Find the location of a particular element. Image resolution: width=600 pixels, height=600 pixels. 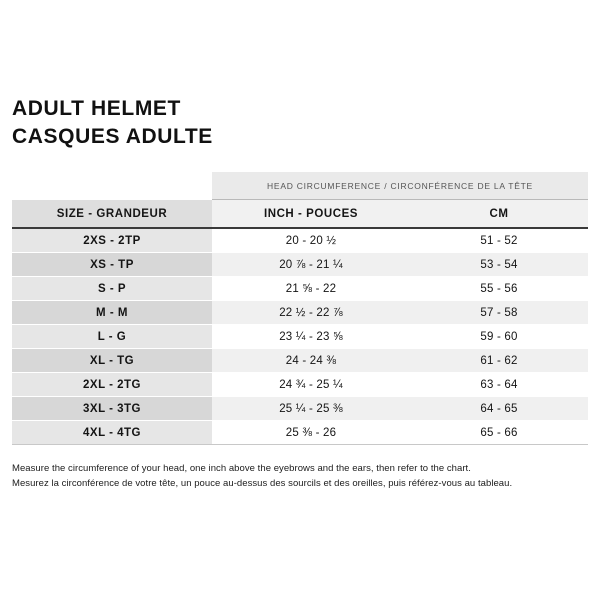

column-header-cm: CM is located at coordinates (499, 214).